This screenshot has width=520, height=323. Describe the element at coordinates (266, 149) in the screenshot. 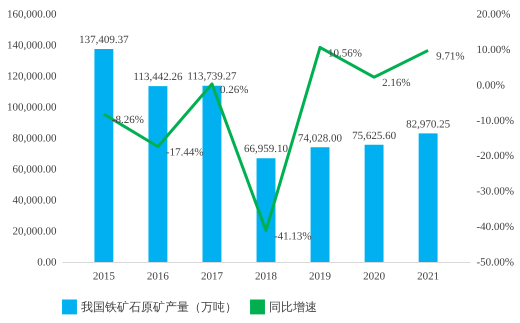

I see `data-label: 66,959.10` at that location.